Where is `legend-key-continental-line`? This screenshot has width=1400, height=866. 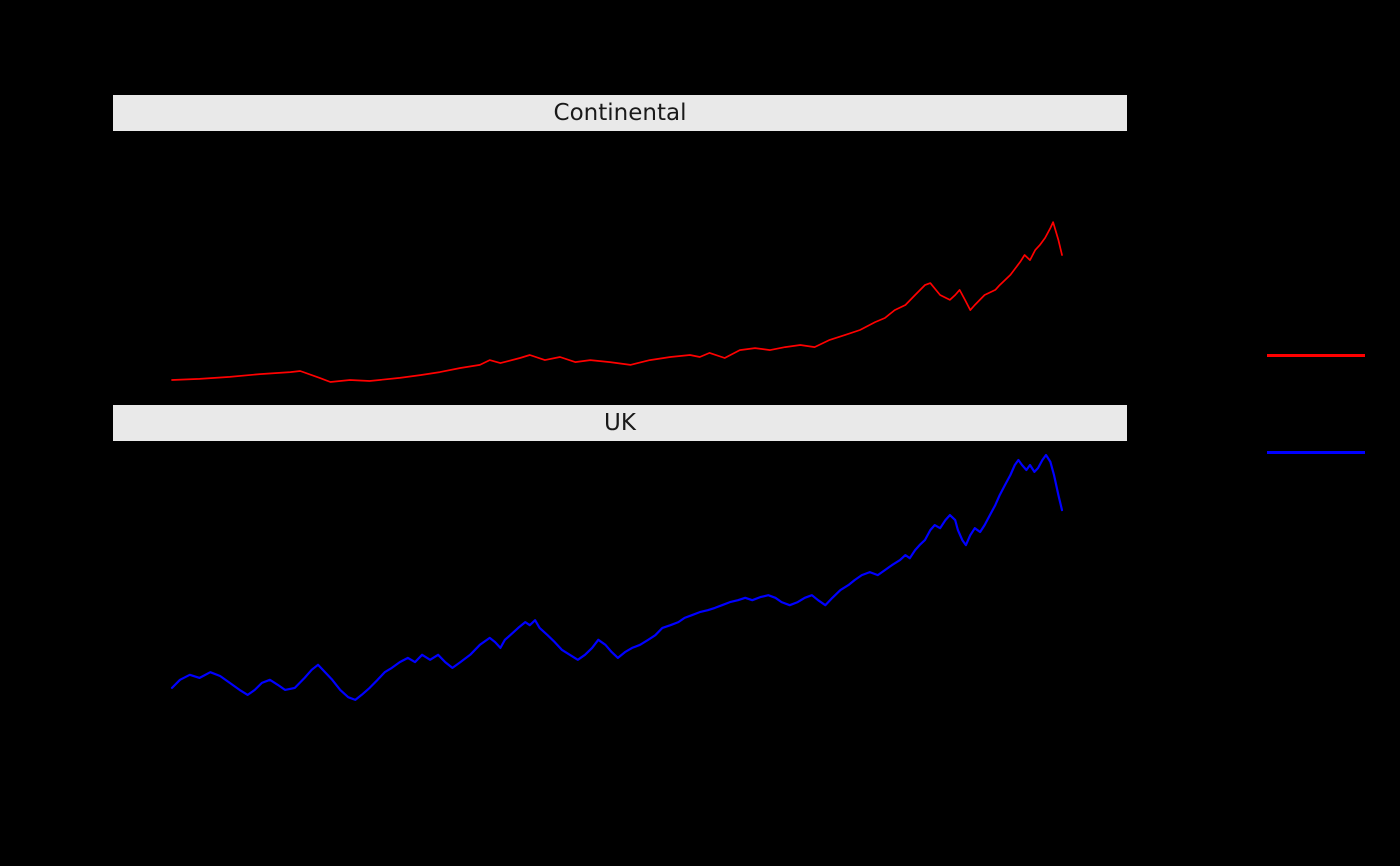 legend-key-continental-line is located at coordinates (1316, 355).